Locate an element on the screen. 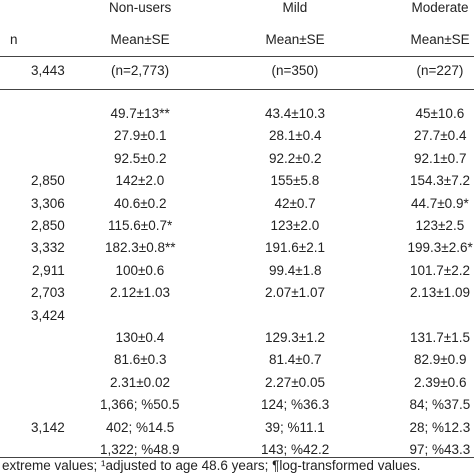 The height and width of the screenshot is (474, 474). value-cell: 2.13±1.09 is located at coordinates (440, 293).